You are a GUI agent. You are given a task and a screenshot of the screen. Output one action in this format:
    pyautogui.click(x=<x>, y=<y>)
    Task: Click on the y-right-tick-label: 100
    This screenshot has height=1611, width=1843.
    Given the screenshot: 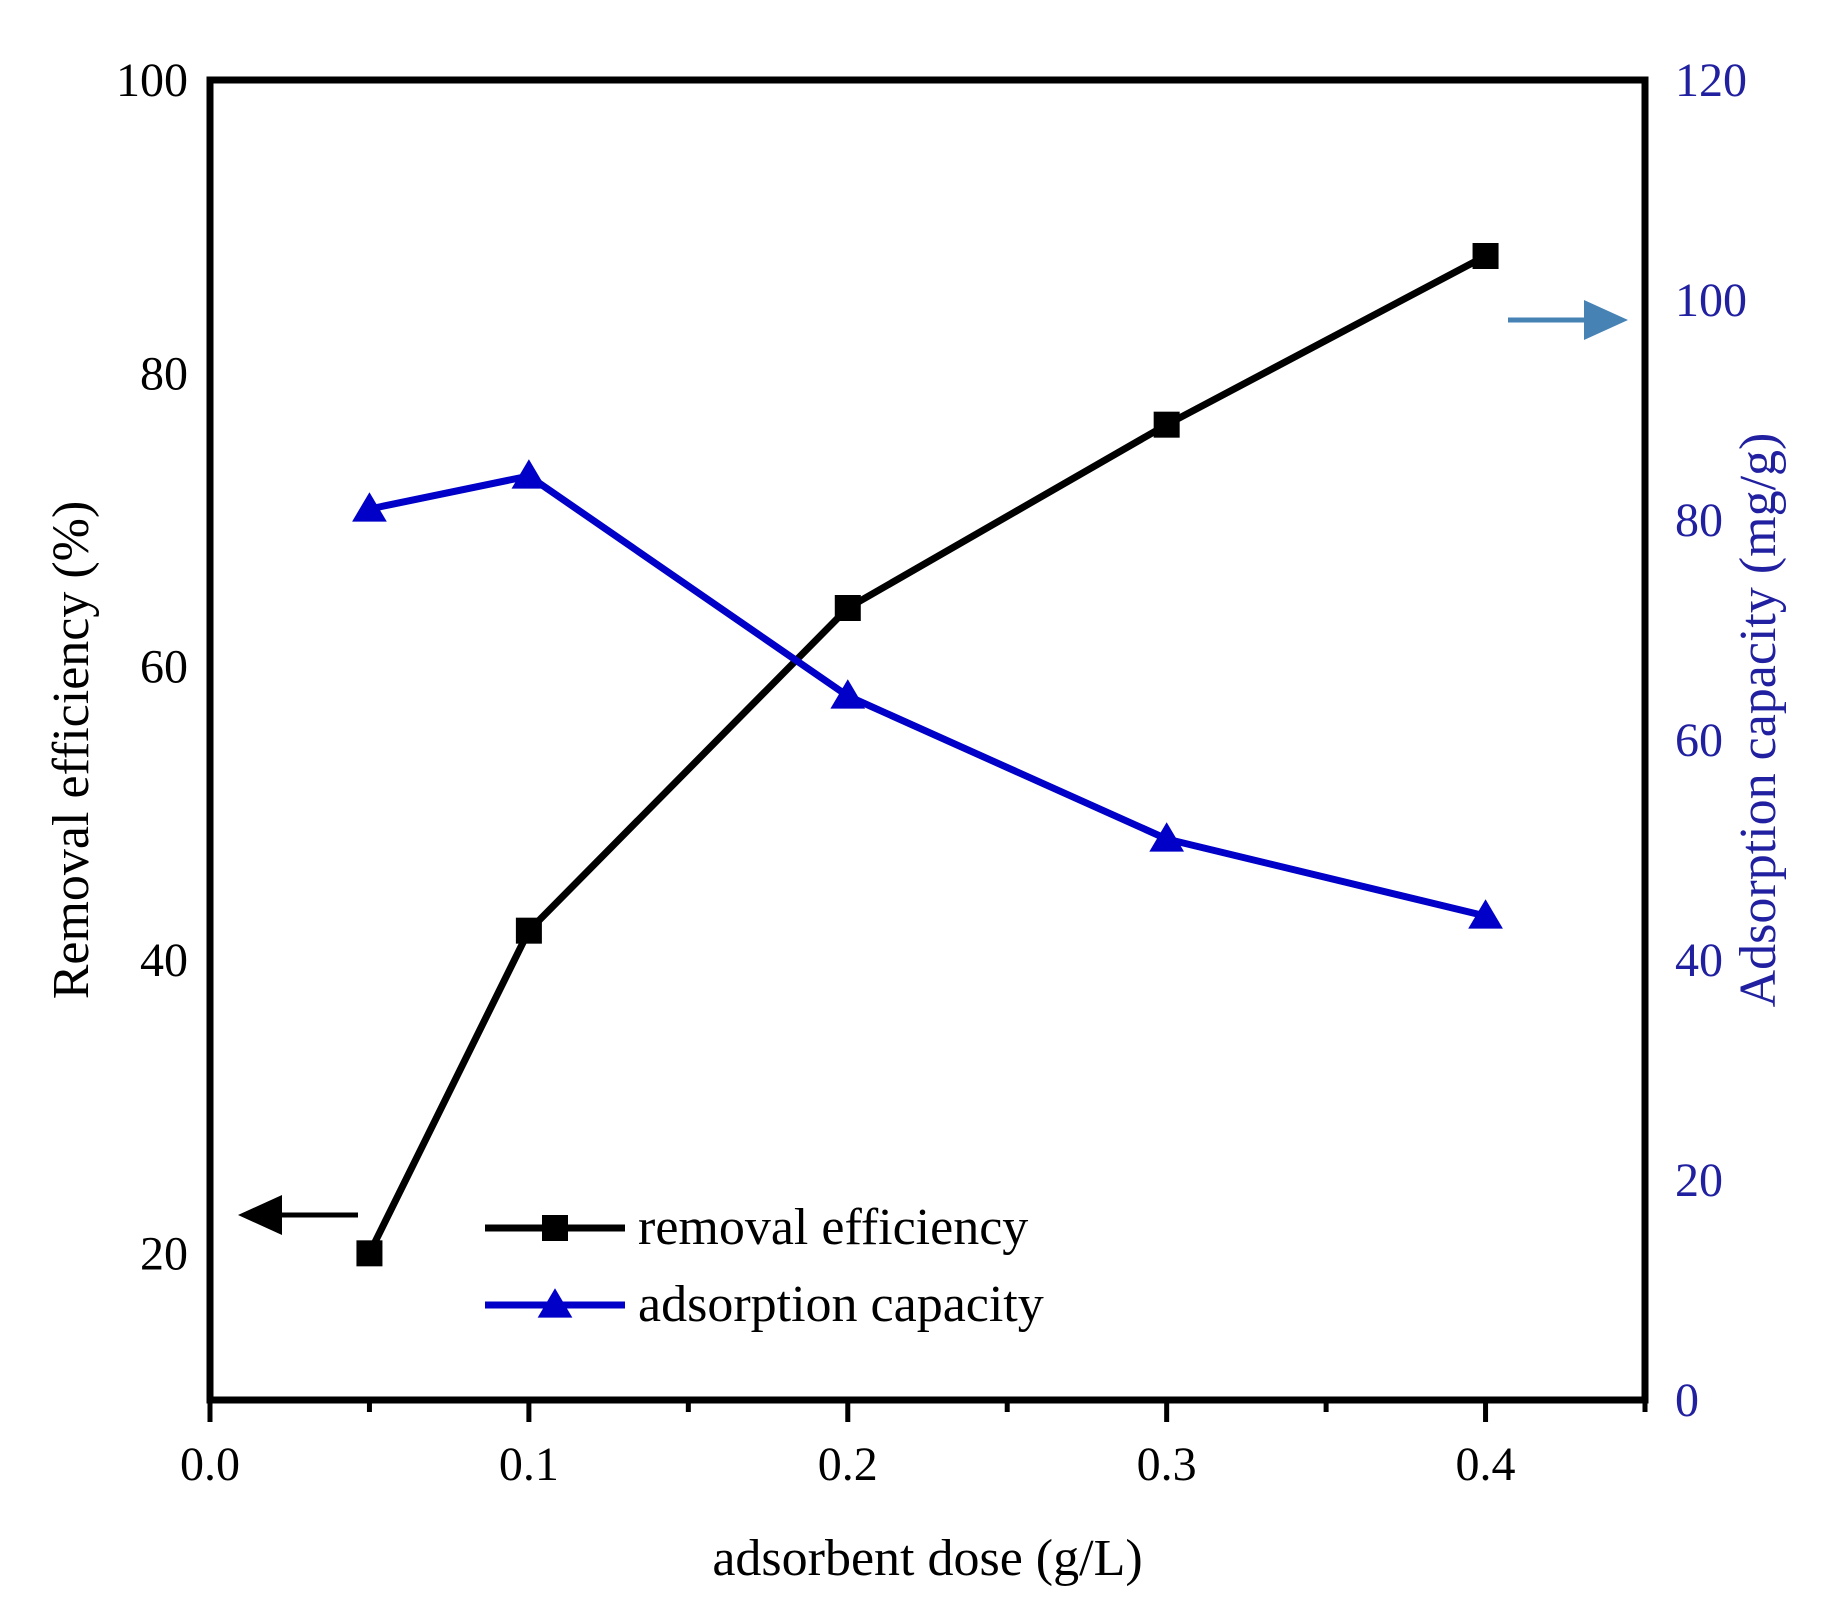 What is the action you would take?
    pyautogui.click(x=1711, y=300)
    